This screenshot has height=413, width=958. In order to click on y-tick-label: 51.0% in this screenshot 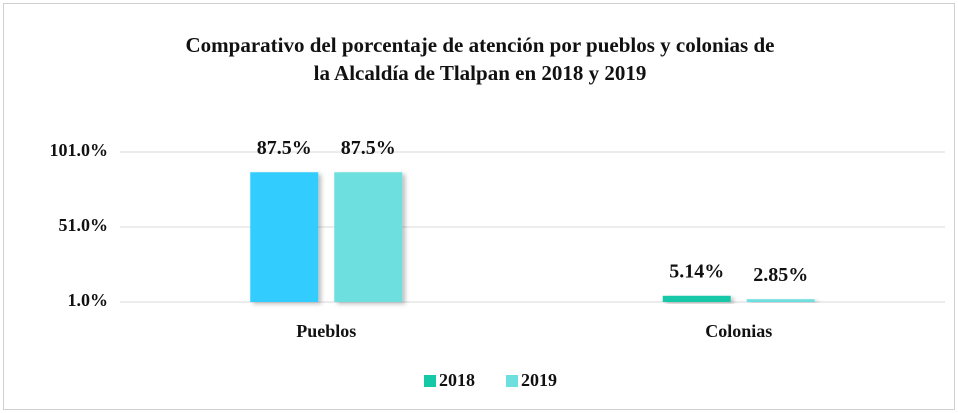, I will do `click(84, 225)`.